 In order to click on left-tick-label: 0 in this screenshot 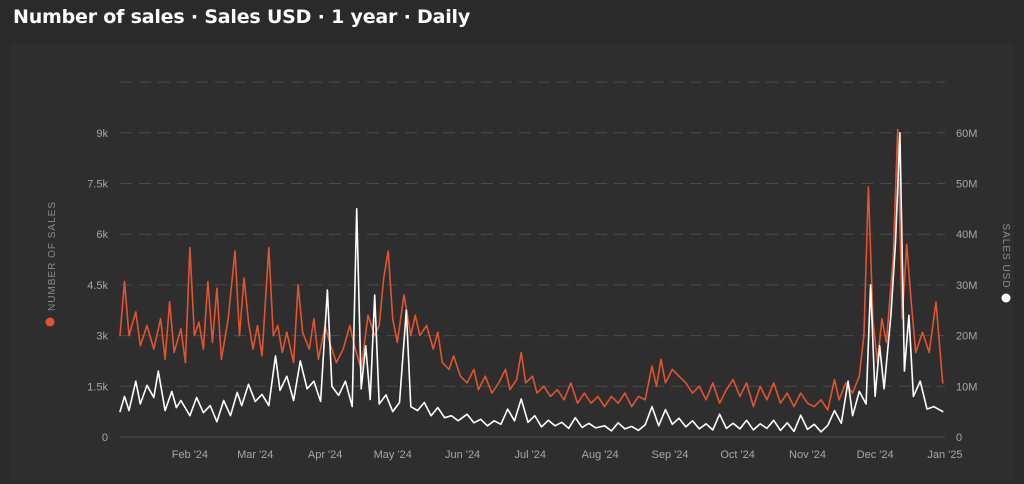, I will do `click(105, 438)`.